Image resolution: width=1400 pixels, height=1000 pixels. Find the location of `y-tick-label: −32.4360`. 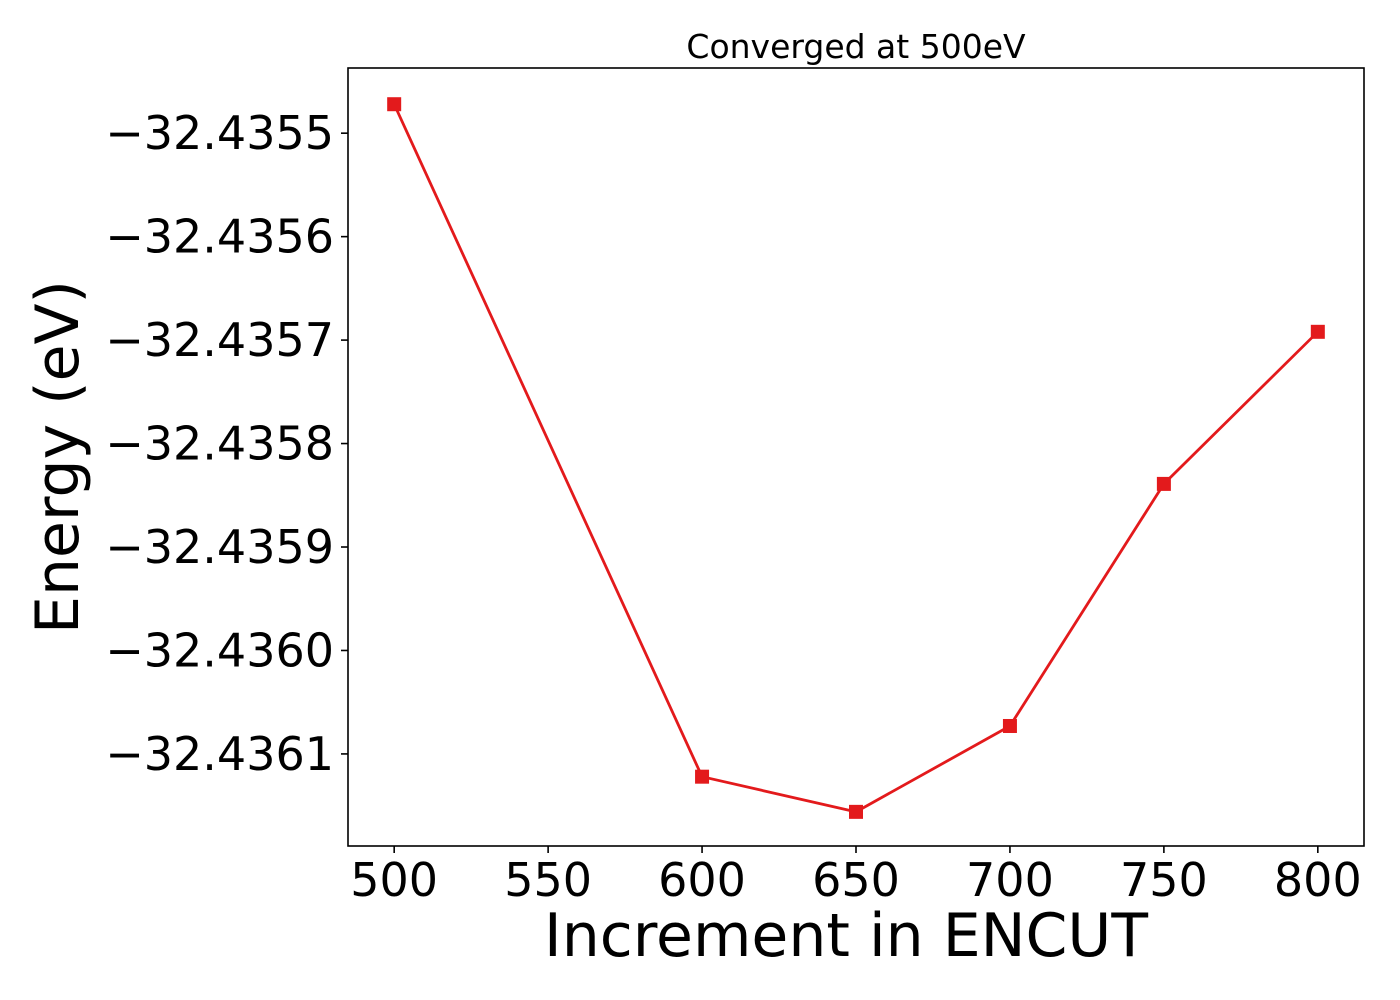

y-tick-label: −32.4360 is located at coordinates (219, 650).